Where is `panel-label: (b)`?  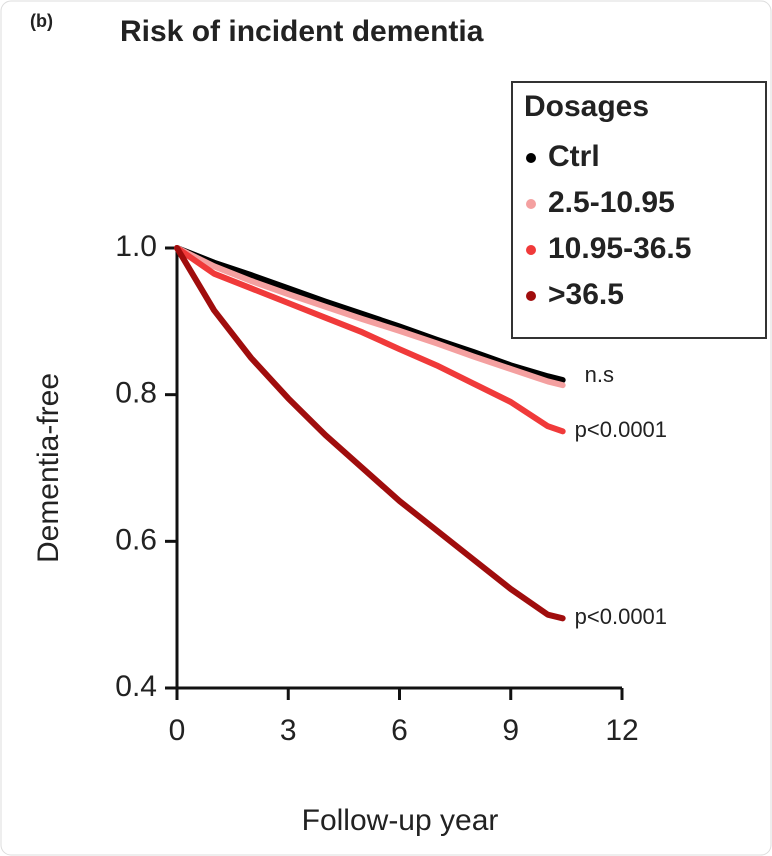
panel-label: (b) is located at coordinates (41, 21).